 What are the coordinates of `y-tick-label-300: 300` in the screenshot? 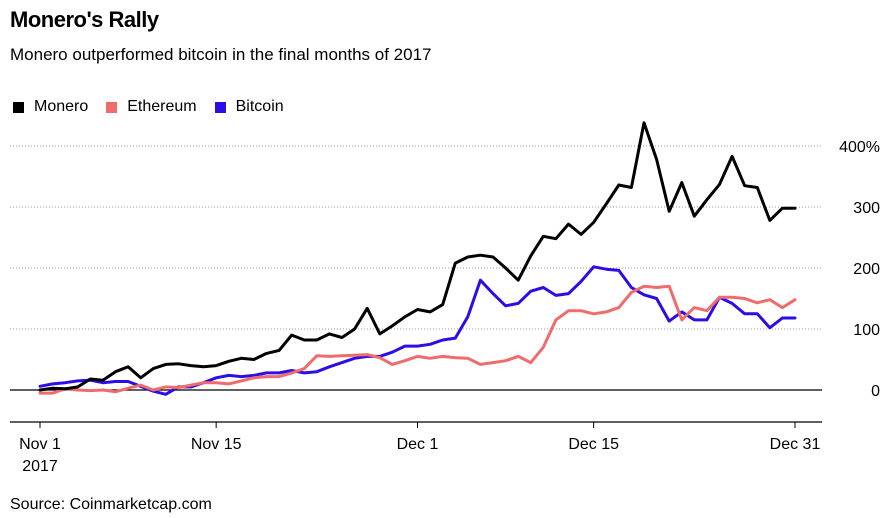 It's located at (866, 208).